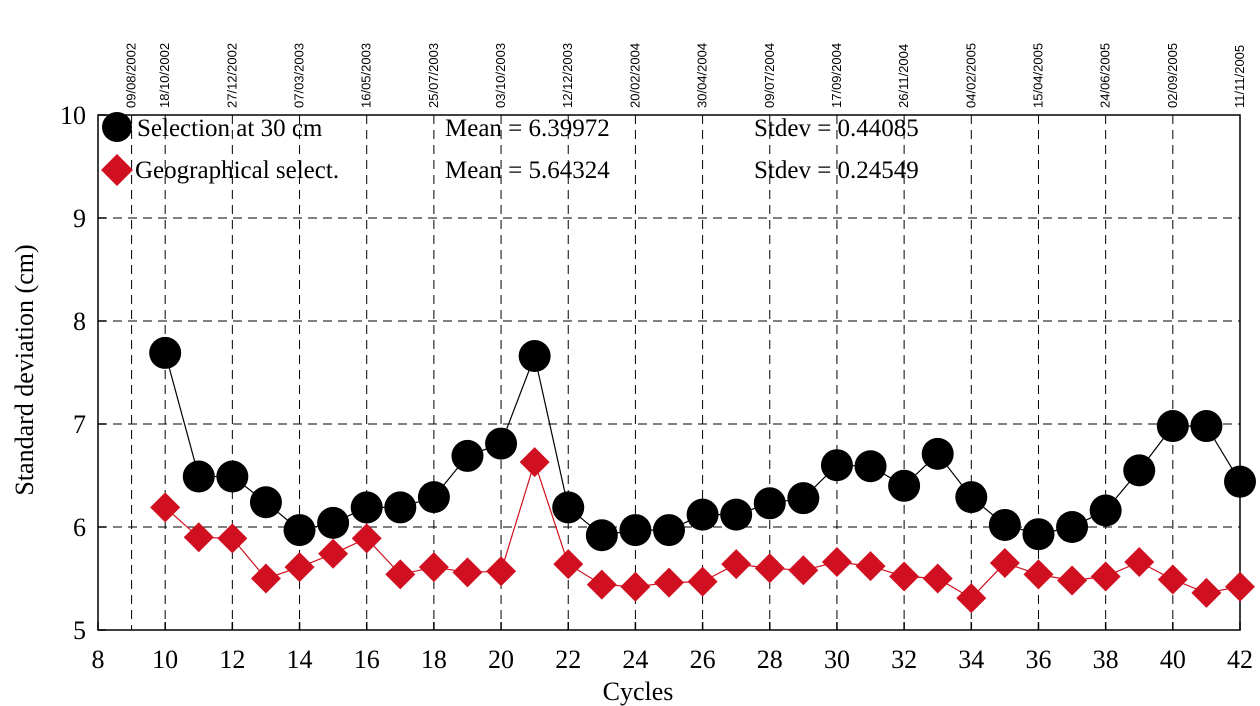  Describe the element at coordinates (1105, 75) in the screenshot. I see `date-tick-label: 24/06/2005` at that location.